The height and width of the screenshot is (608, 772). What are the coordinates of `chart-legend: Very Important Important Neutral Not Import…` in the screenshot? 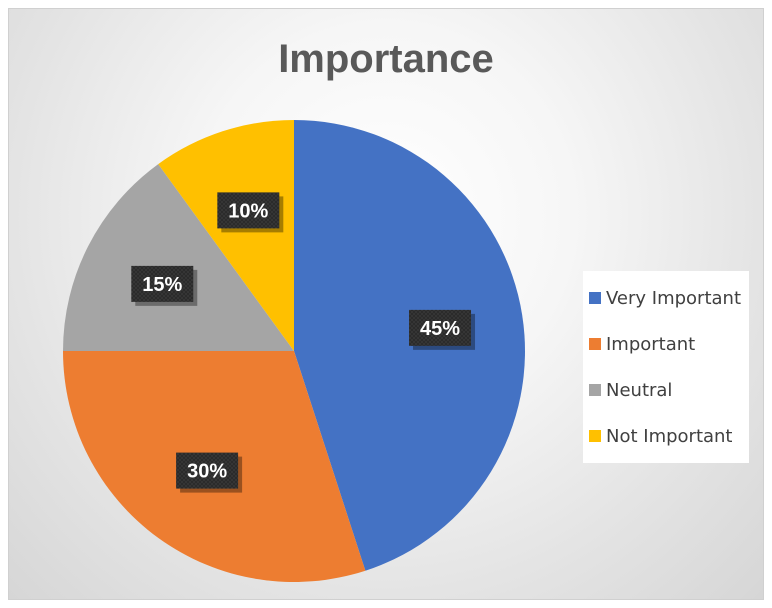 It's located at (666, 367).